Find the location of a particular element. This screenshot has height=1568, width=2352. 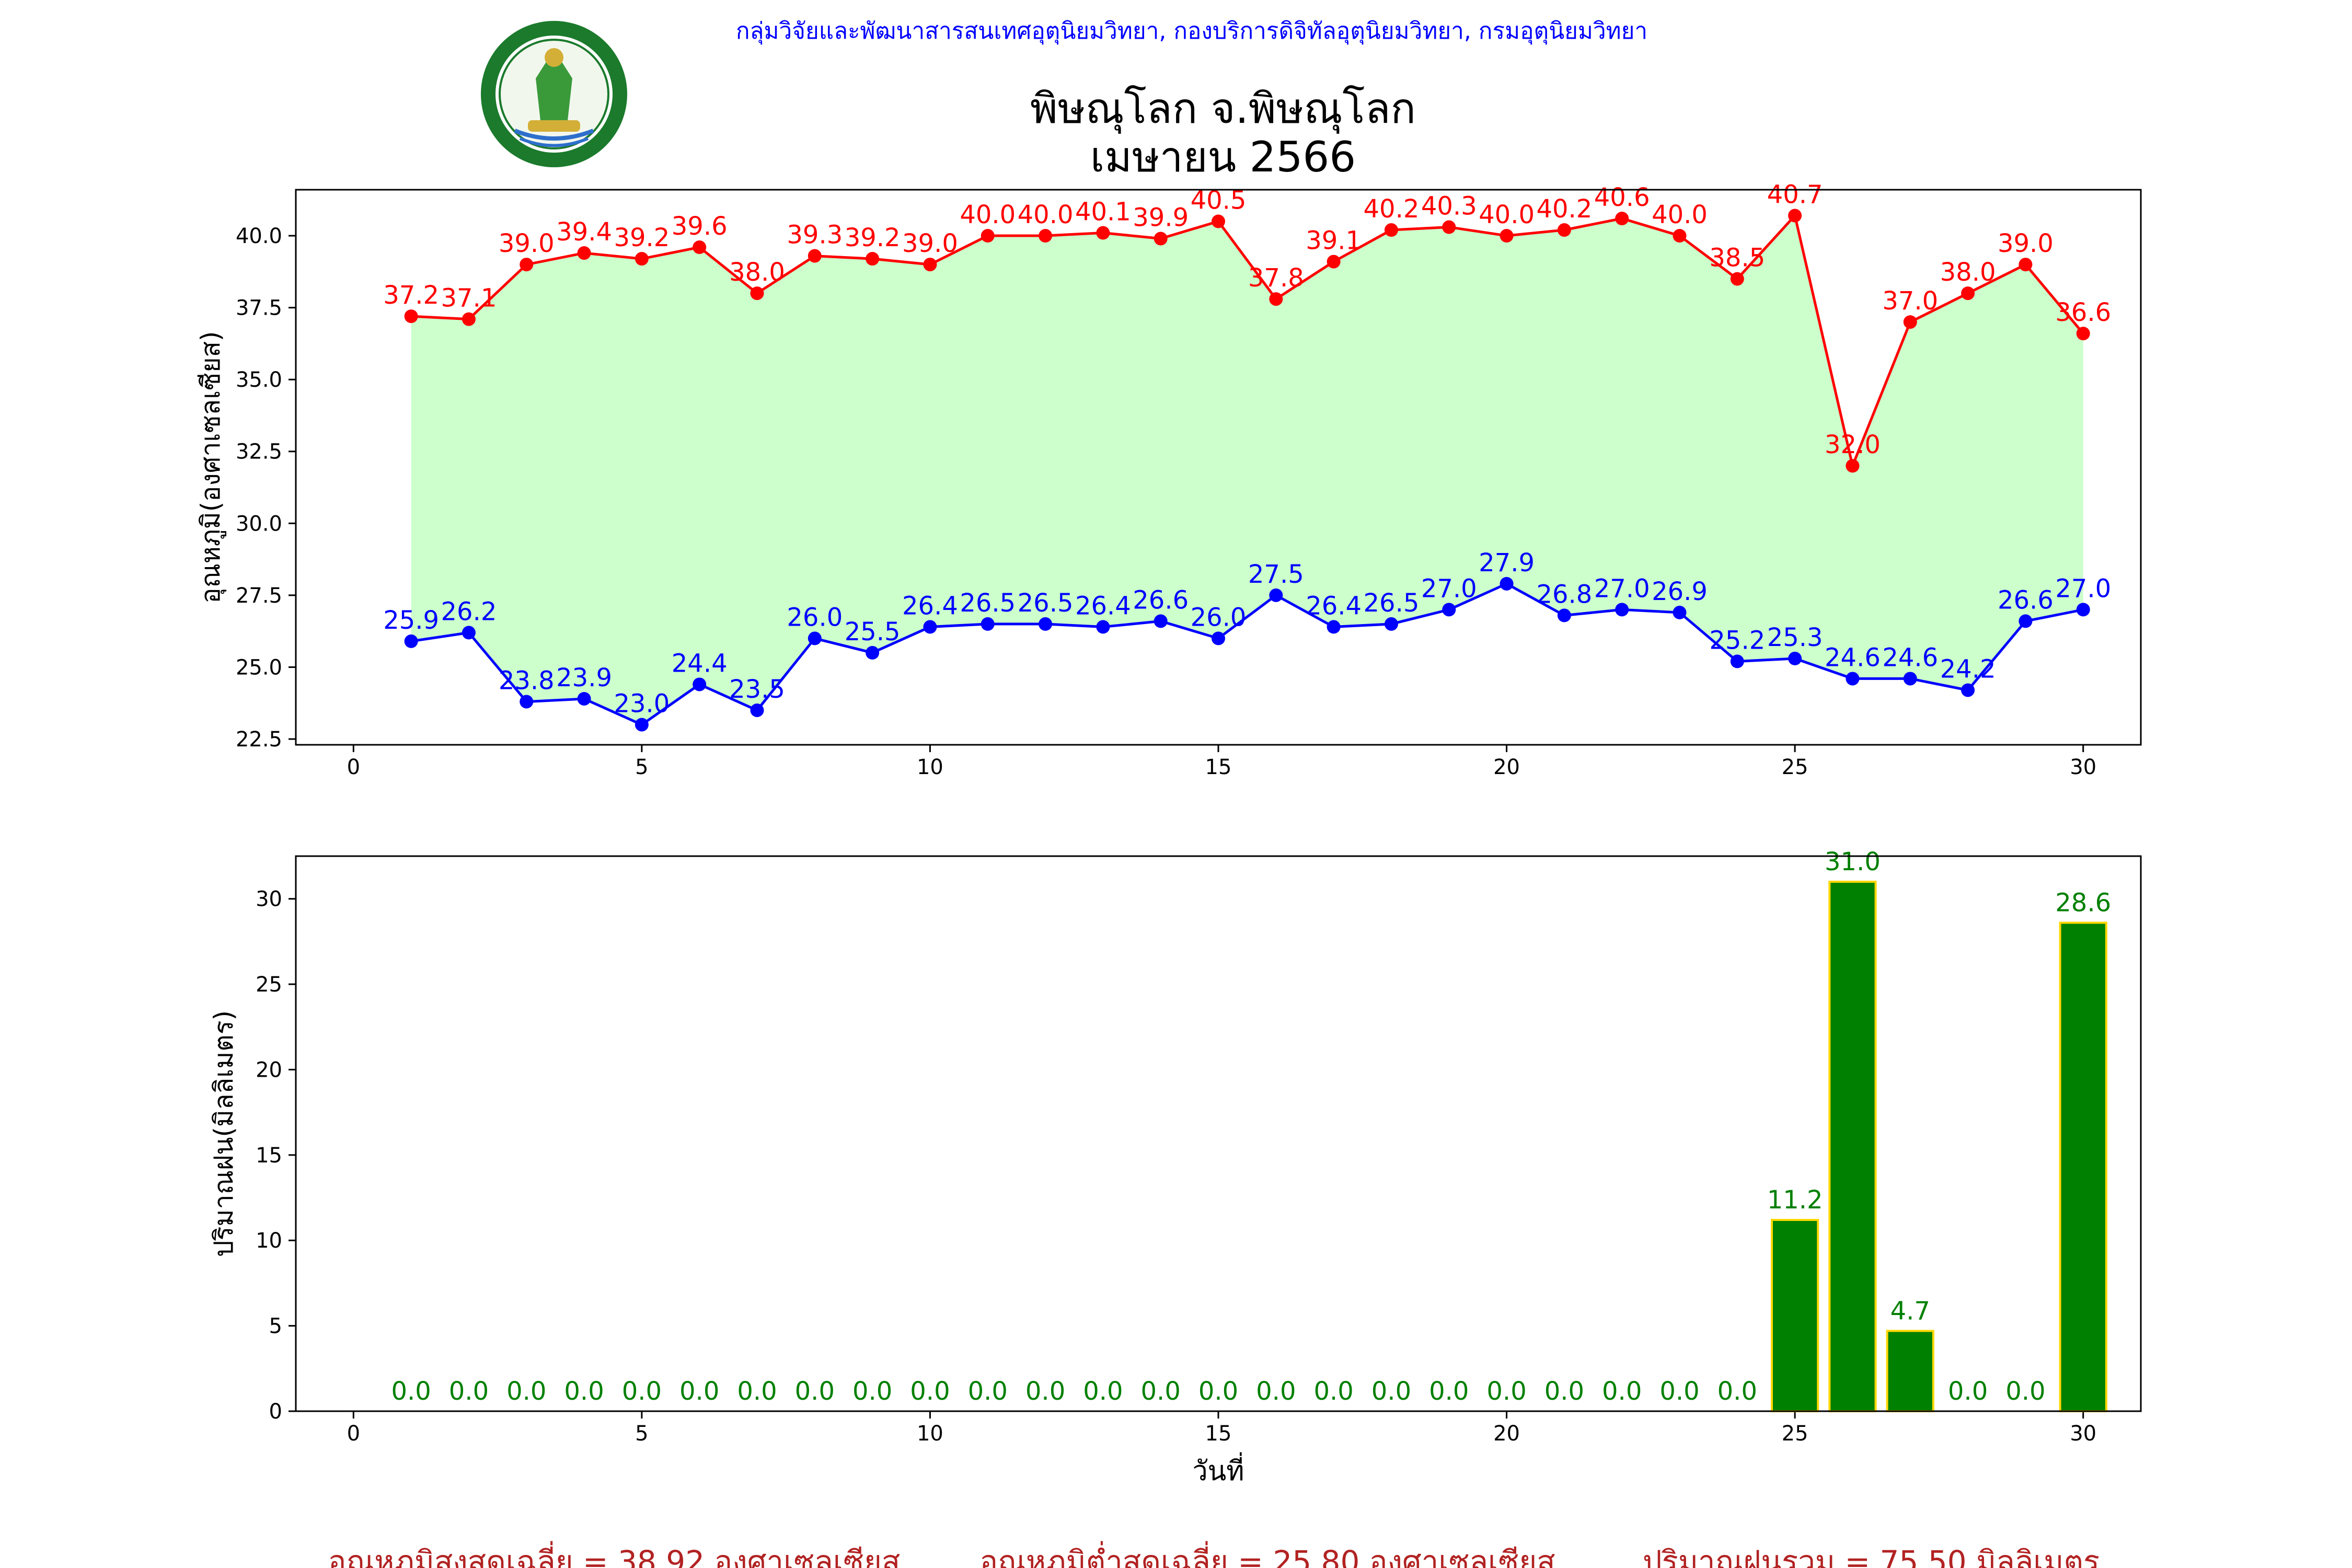

max-temperature-label: 37.1 is located at coordinates (469, 298).